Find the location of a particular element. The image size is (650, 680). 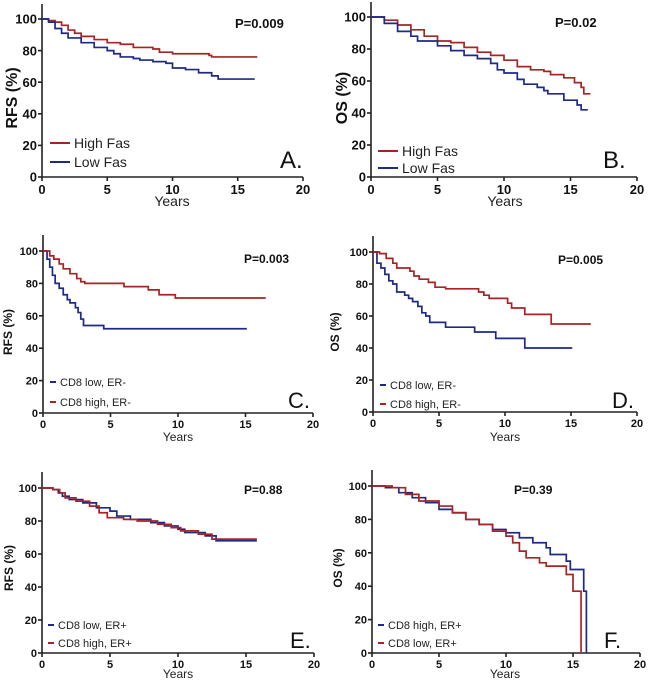

panel-letter: B. is located at coordinates (614, 160).